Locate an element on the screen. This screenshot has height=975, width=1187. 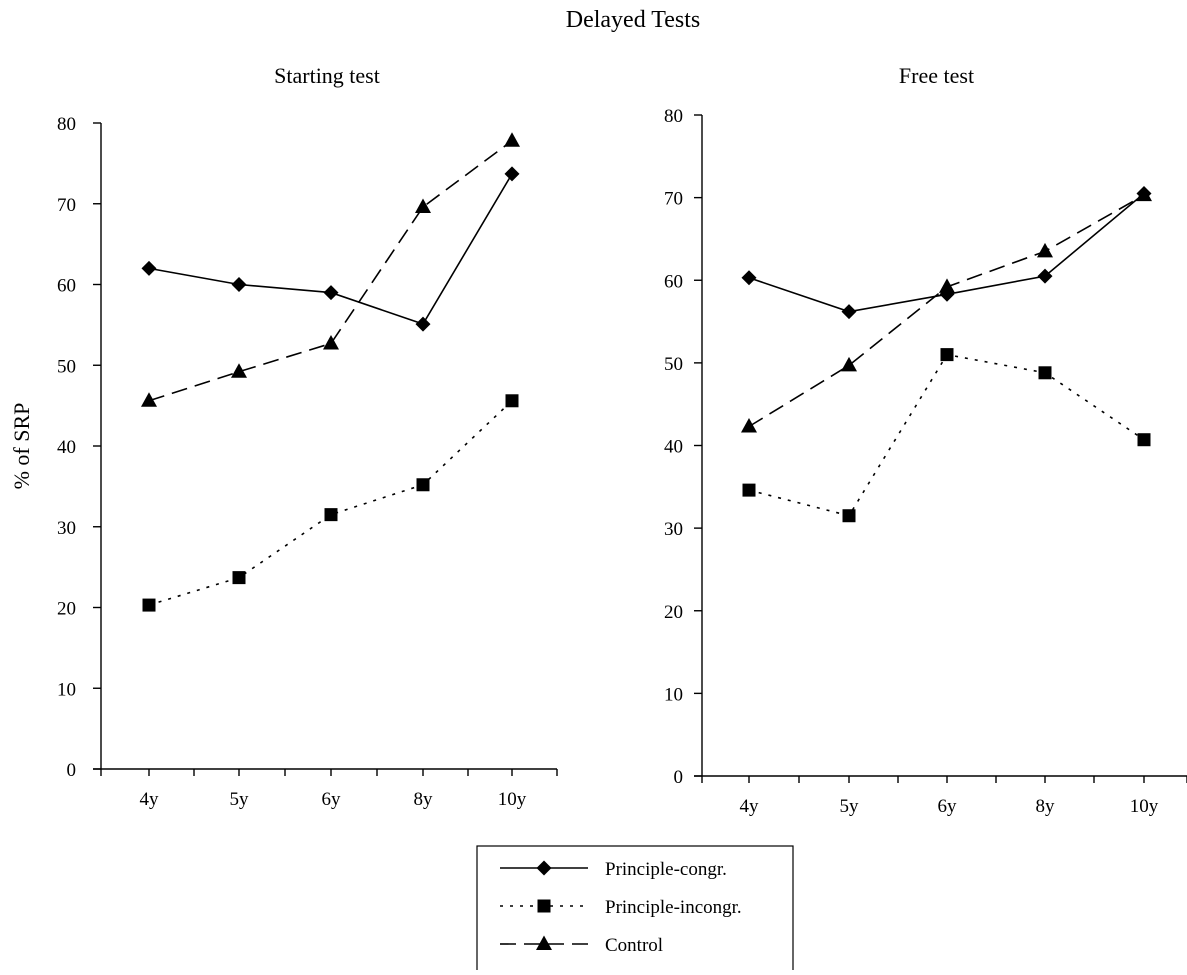
panel-title: Free test is located at coordinates (936, 75).